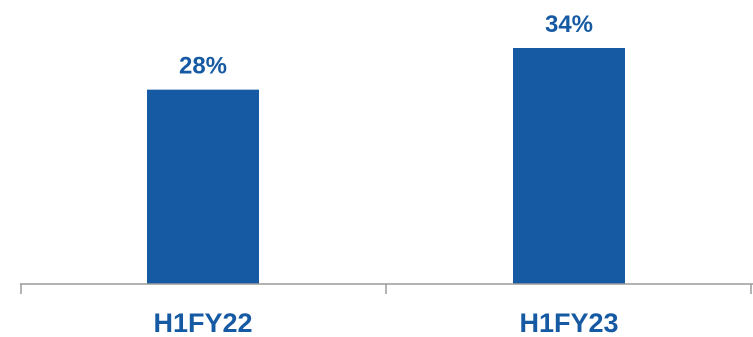 Image resolution: width=753 pixels, height=337 pixels. I want to click on x-tick-label-h1fy23: H1FY23, so click(568, 322).